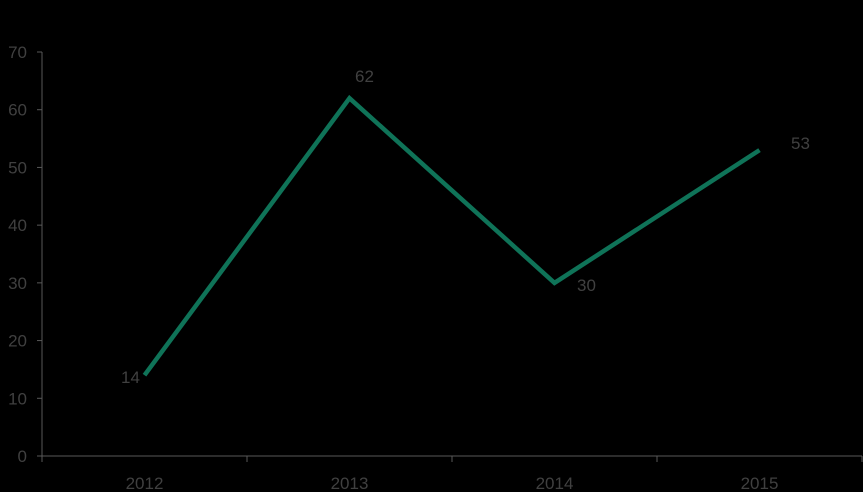 The height and width of the screenshot is (492, 863). I want to click on x-tick-label: 2014, so click(555, 483).